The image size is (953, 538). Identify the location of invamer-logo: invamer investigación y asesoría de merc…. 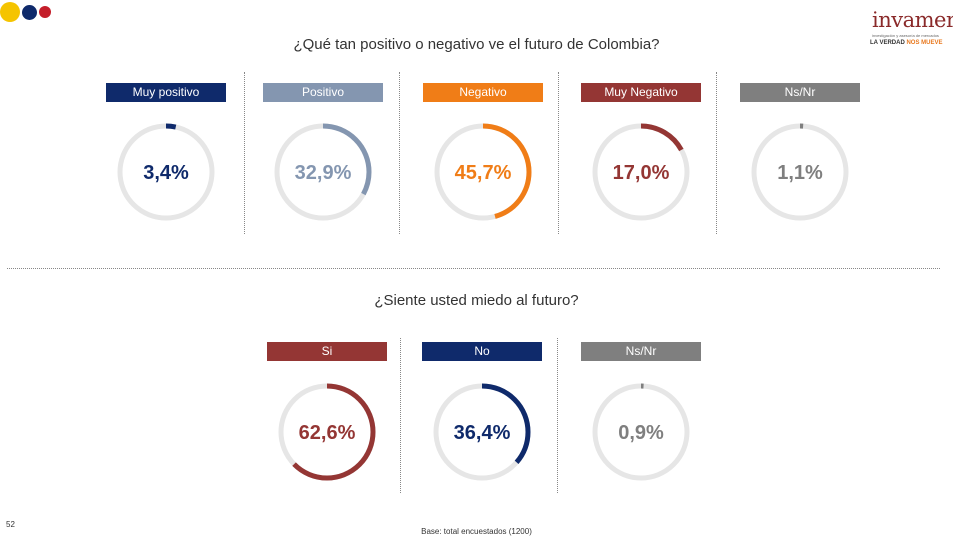
(909, 27).